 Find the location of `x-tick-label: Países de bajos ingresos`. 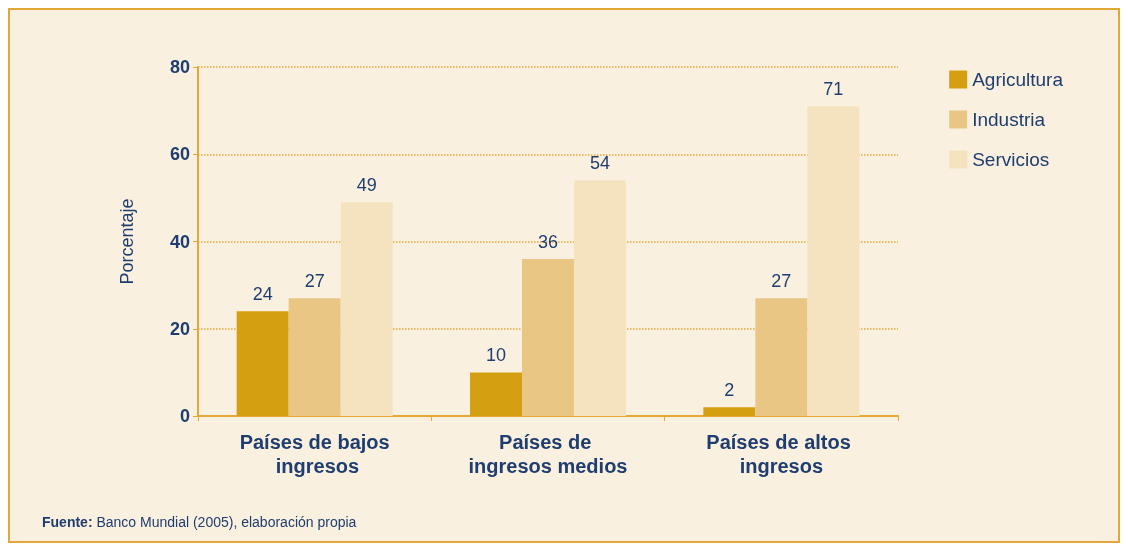

x-tick-label: Países de bajos ingresos is located at coordinates (314, 454).